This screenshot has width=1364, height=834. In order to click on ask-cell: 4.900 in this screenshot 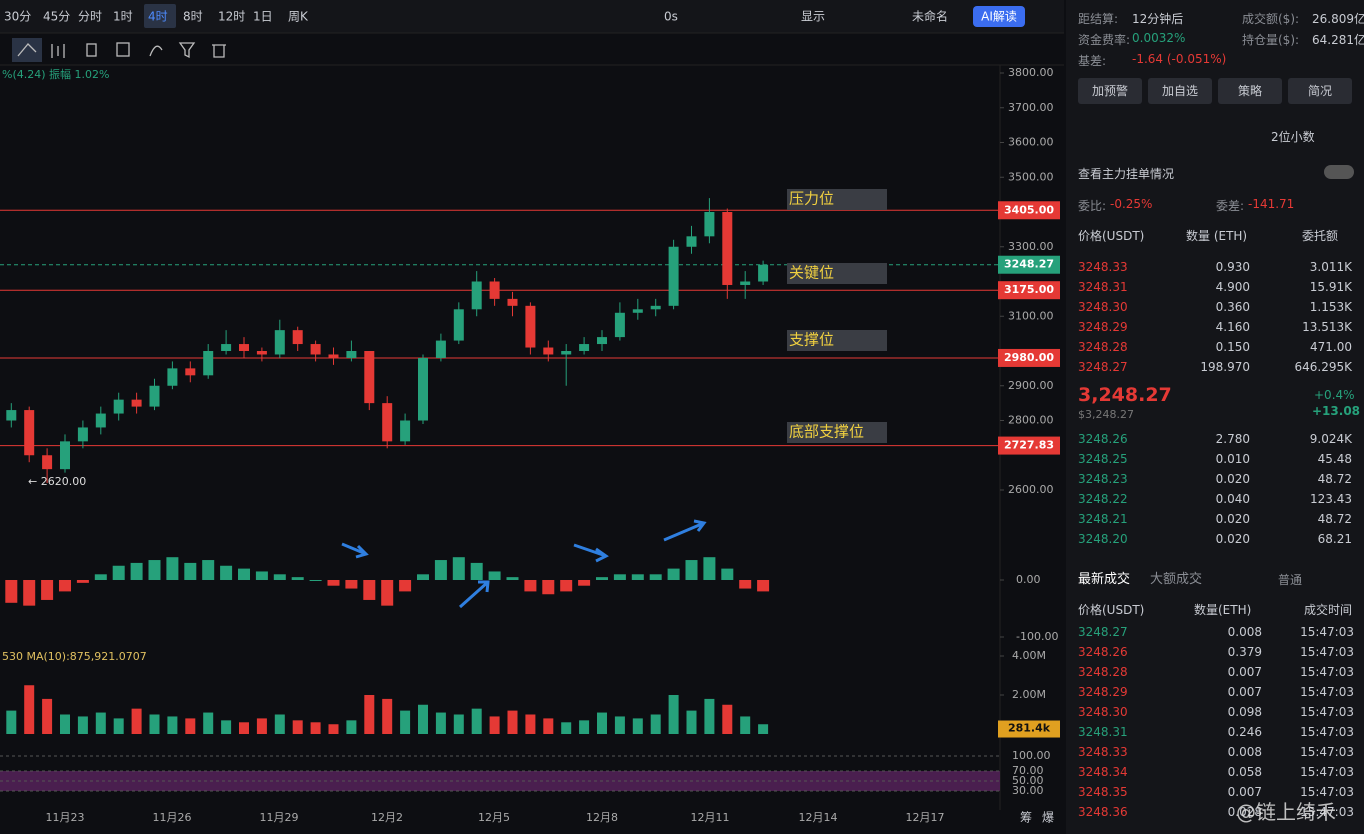, I will do `click(1232, 287)`.